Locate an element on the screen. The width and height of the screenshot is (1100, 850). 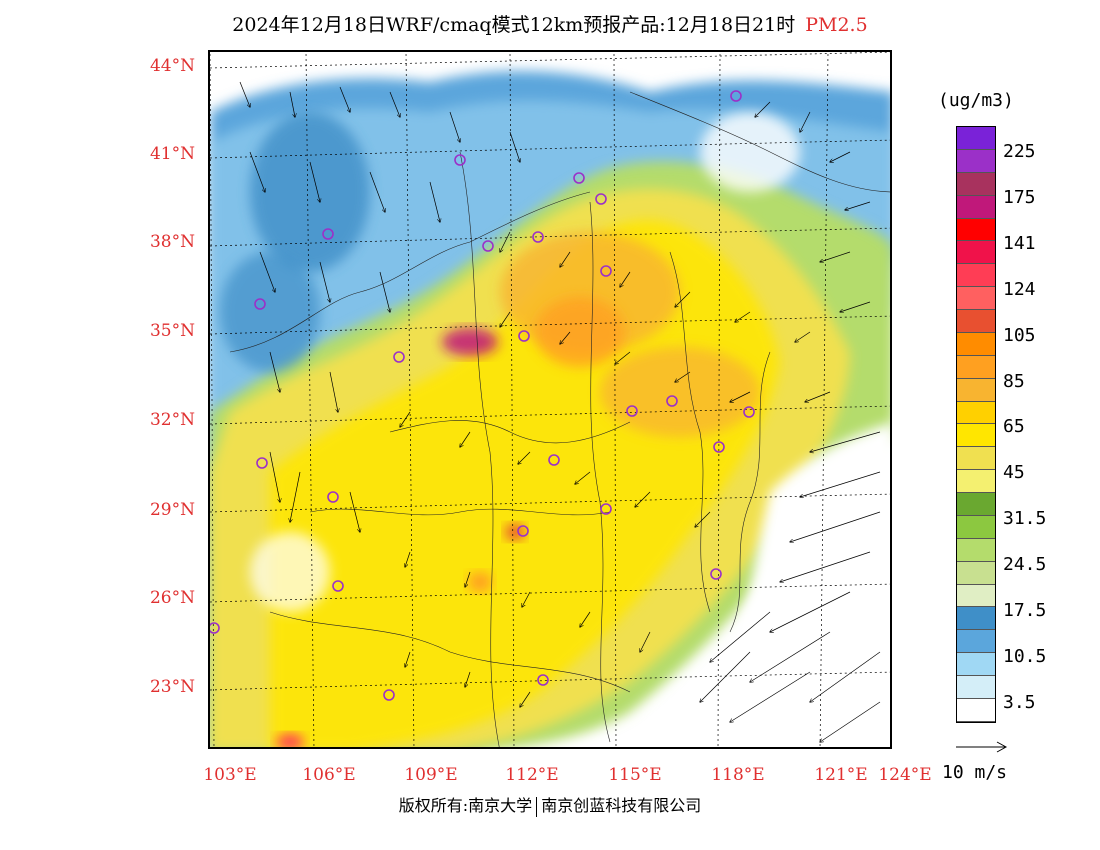
lat-label-32n: 32°N is located at coordinates (172, 420).